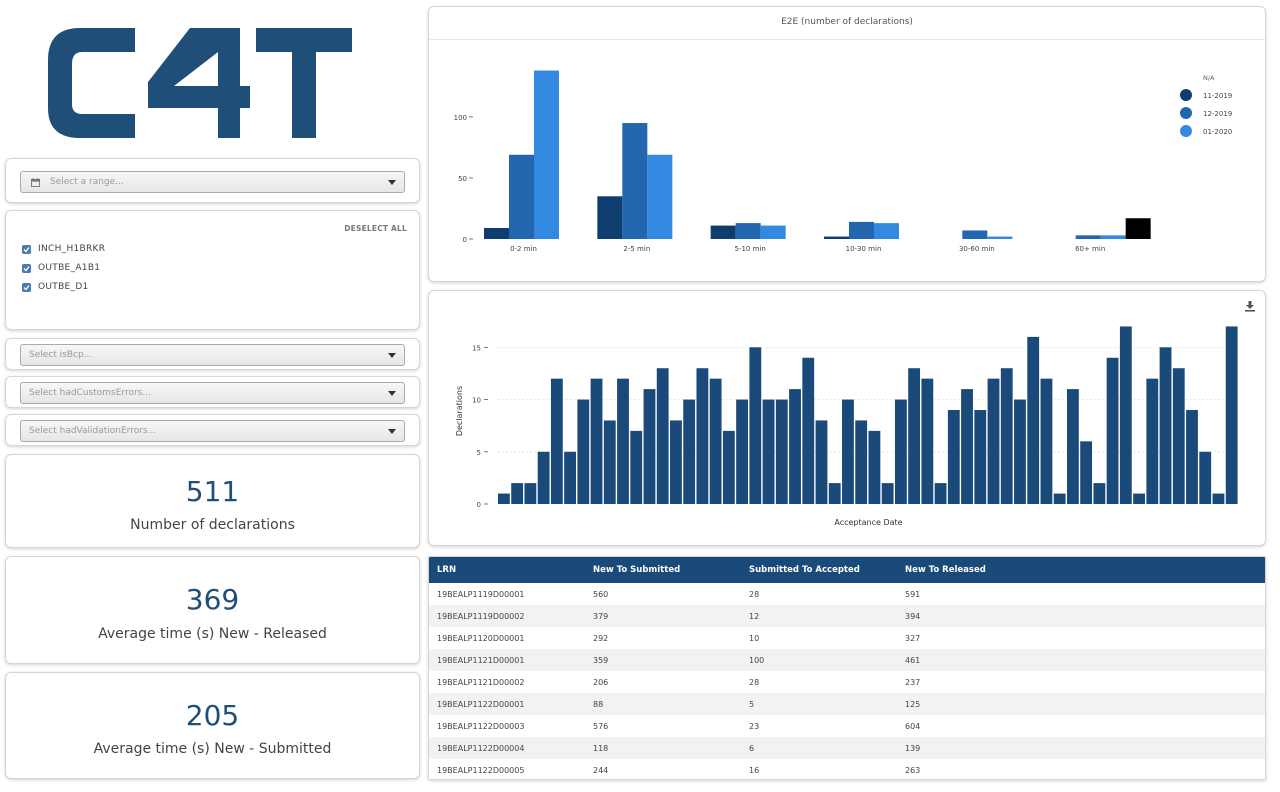 Image resolution: width=1280 pixels, height=792 pixels. Describe the element at coordinates (913, 748) in the screenshot. I see `table-cell: 139` at that location.